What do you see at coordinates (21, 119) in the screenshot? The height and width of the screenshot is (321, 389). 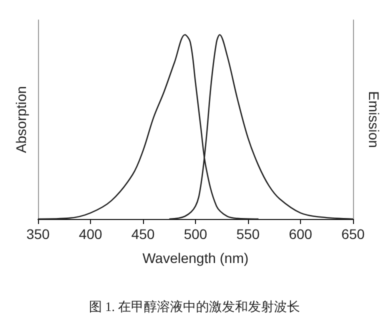 I see `y-axis-title: Absorption` at bounding box center [21, 119].